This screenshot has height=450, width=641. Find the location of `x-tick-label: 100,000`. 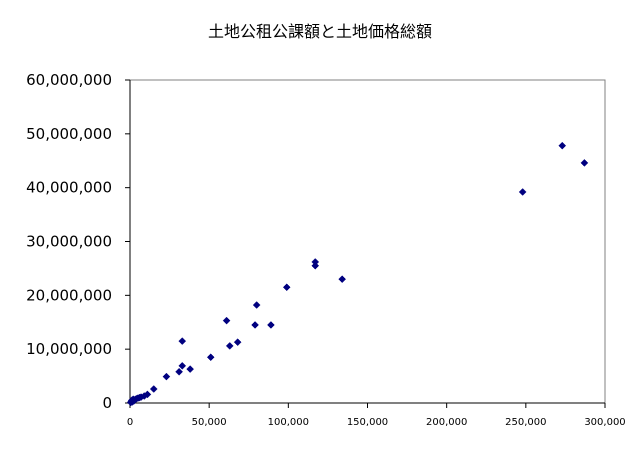

x-tick-label: 100,000 is located at coordinates (288, 422).